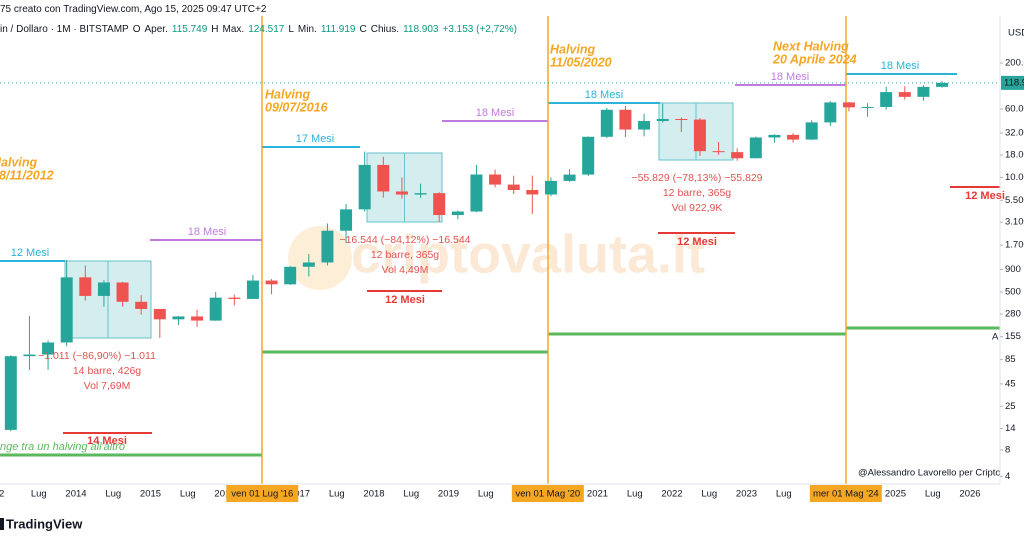  What do you see at coordinates (189, 29) in the screenshot?
I see `ohlc-value: 115.749` at bounding box center [189, 29].